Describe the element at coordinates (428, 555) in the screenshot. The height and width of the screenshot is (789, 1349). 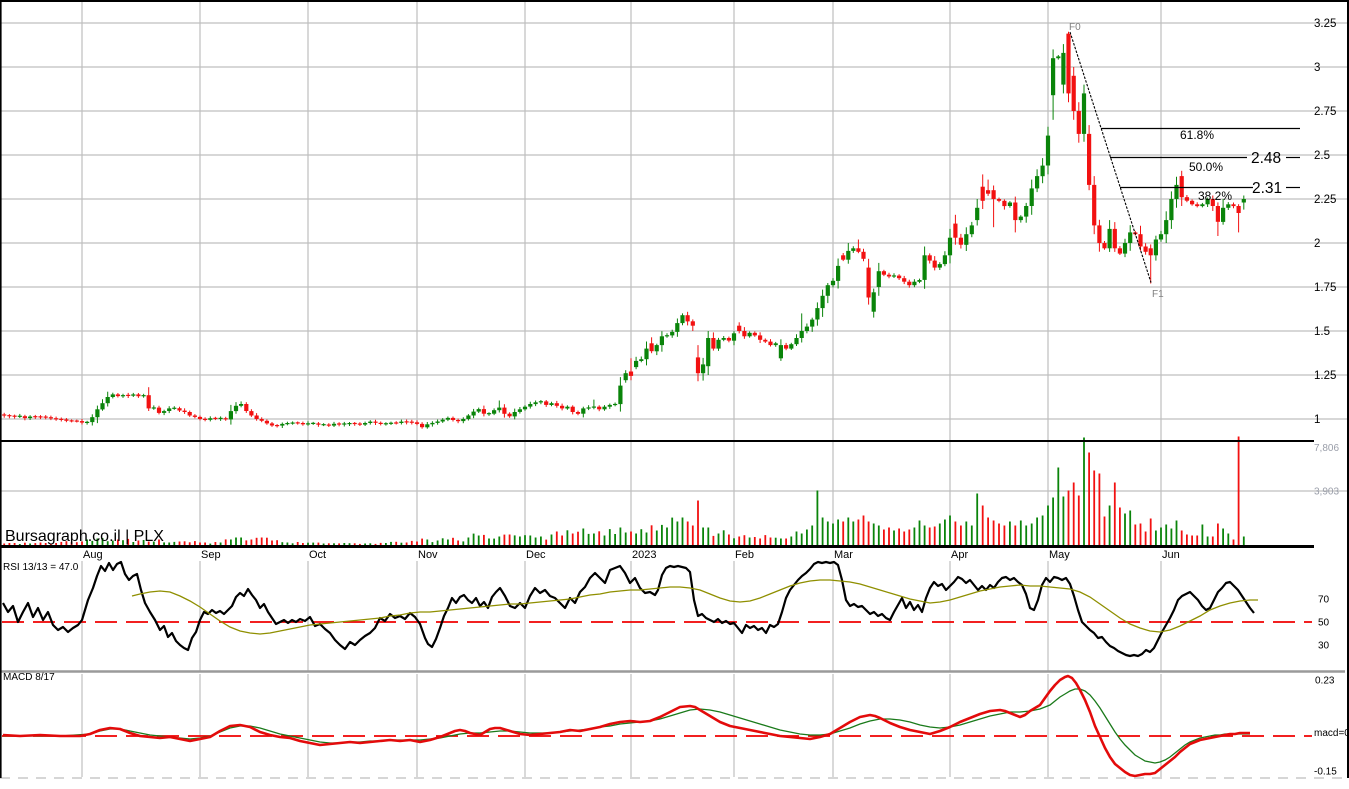
I see `svg-text: Nov` at that location.